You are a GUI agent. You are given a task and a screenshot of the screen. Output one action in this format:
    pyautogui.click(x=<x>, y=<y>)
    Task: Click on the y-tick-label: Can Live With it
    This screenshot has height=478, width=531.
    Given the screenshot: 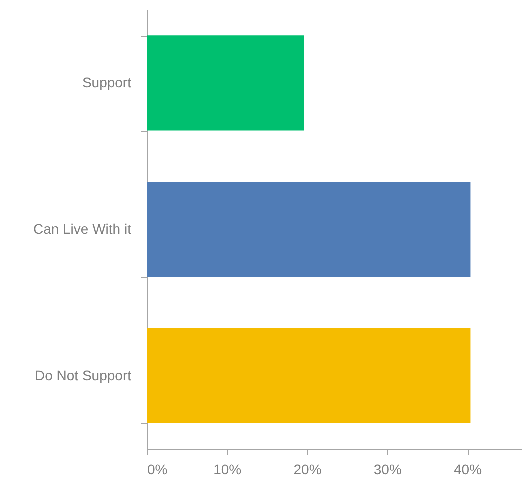 What is the action you would take?
    pyautogui.click(x=82, y=229)
    